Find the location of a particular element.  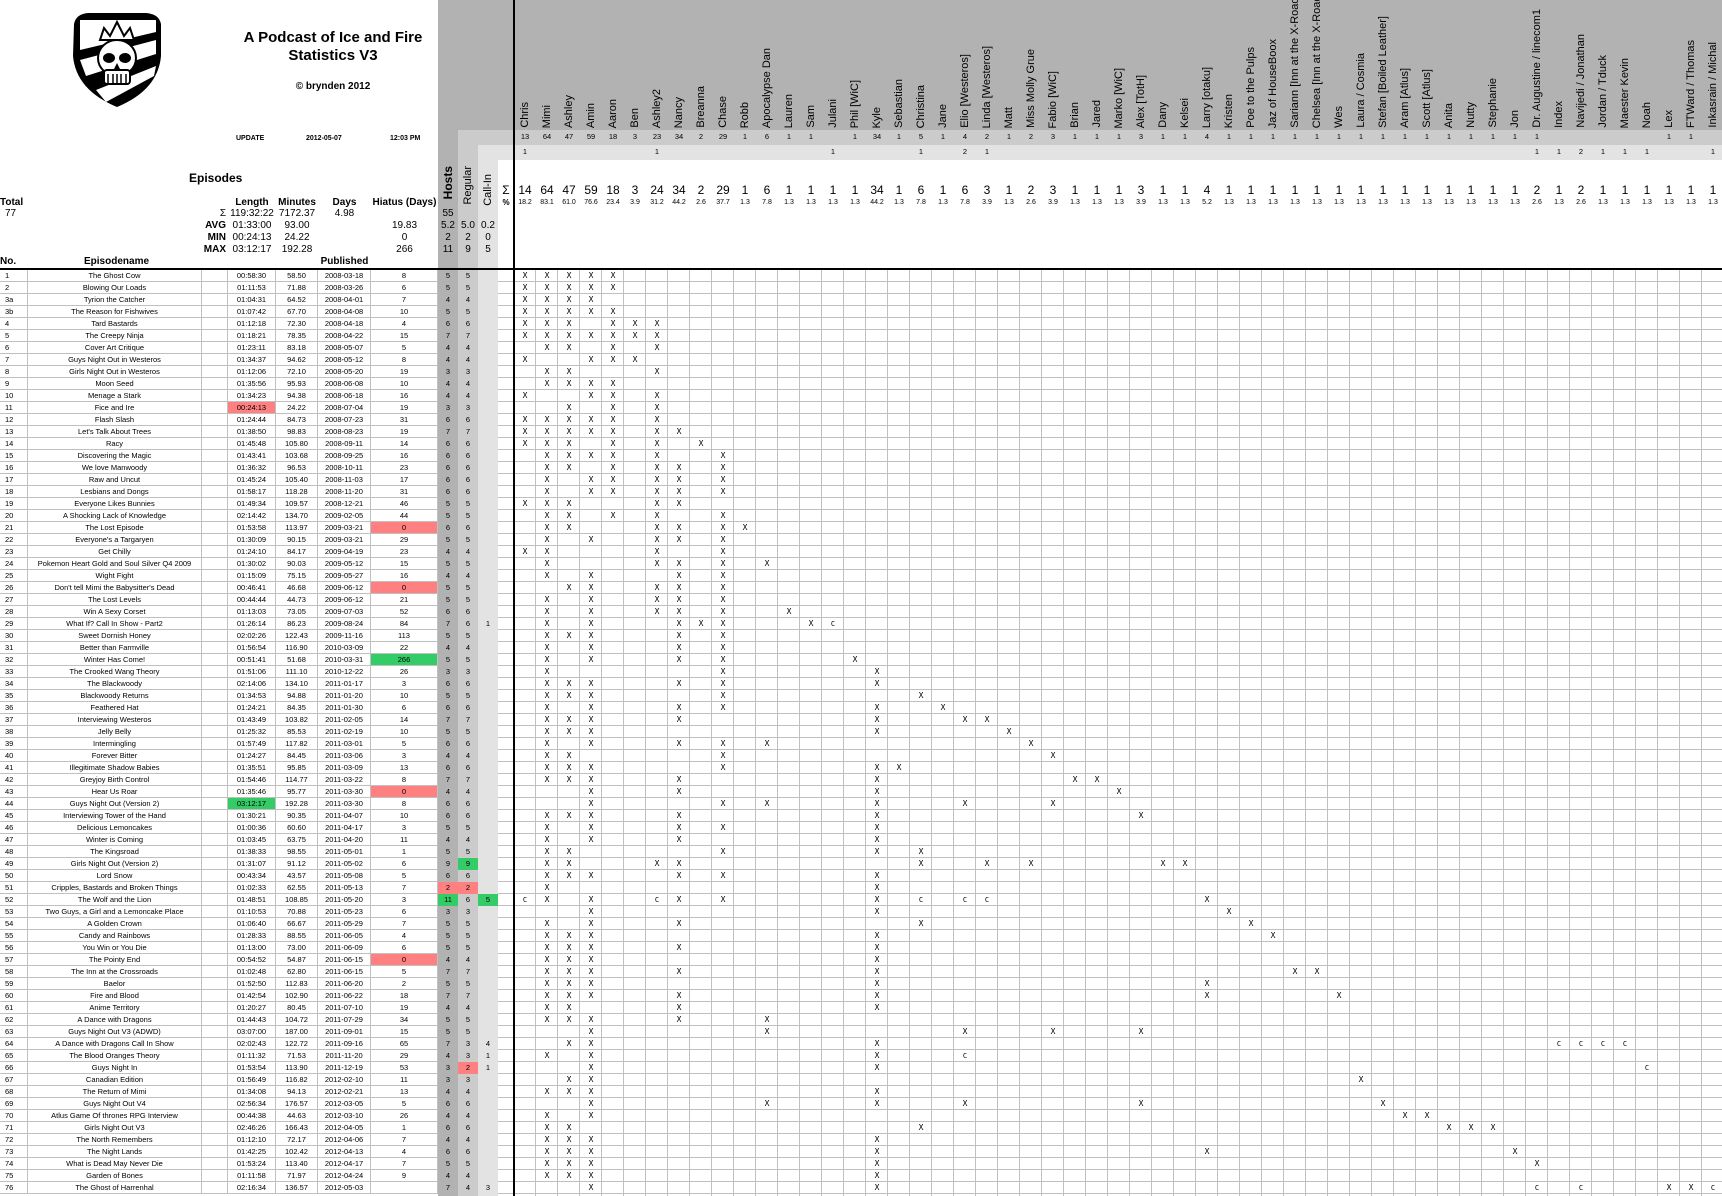

person-percent: 5.2 is located at coordinates (1207, 202).